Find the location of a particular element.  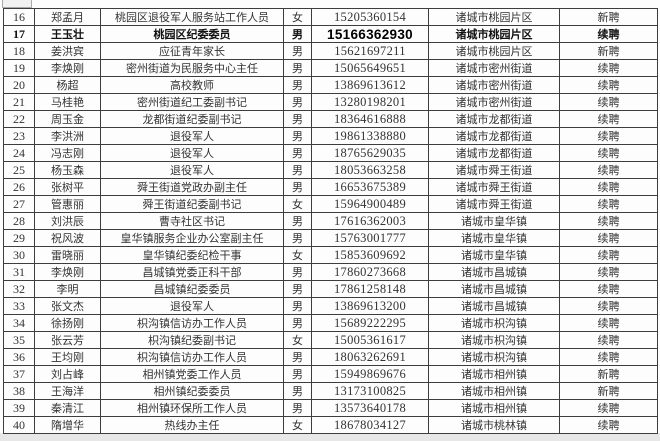

cell-phone: 18765629035 is located at coordinates (370, 153).